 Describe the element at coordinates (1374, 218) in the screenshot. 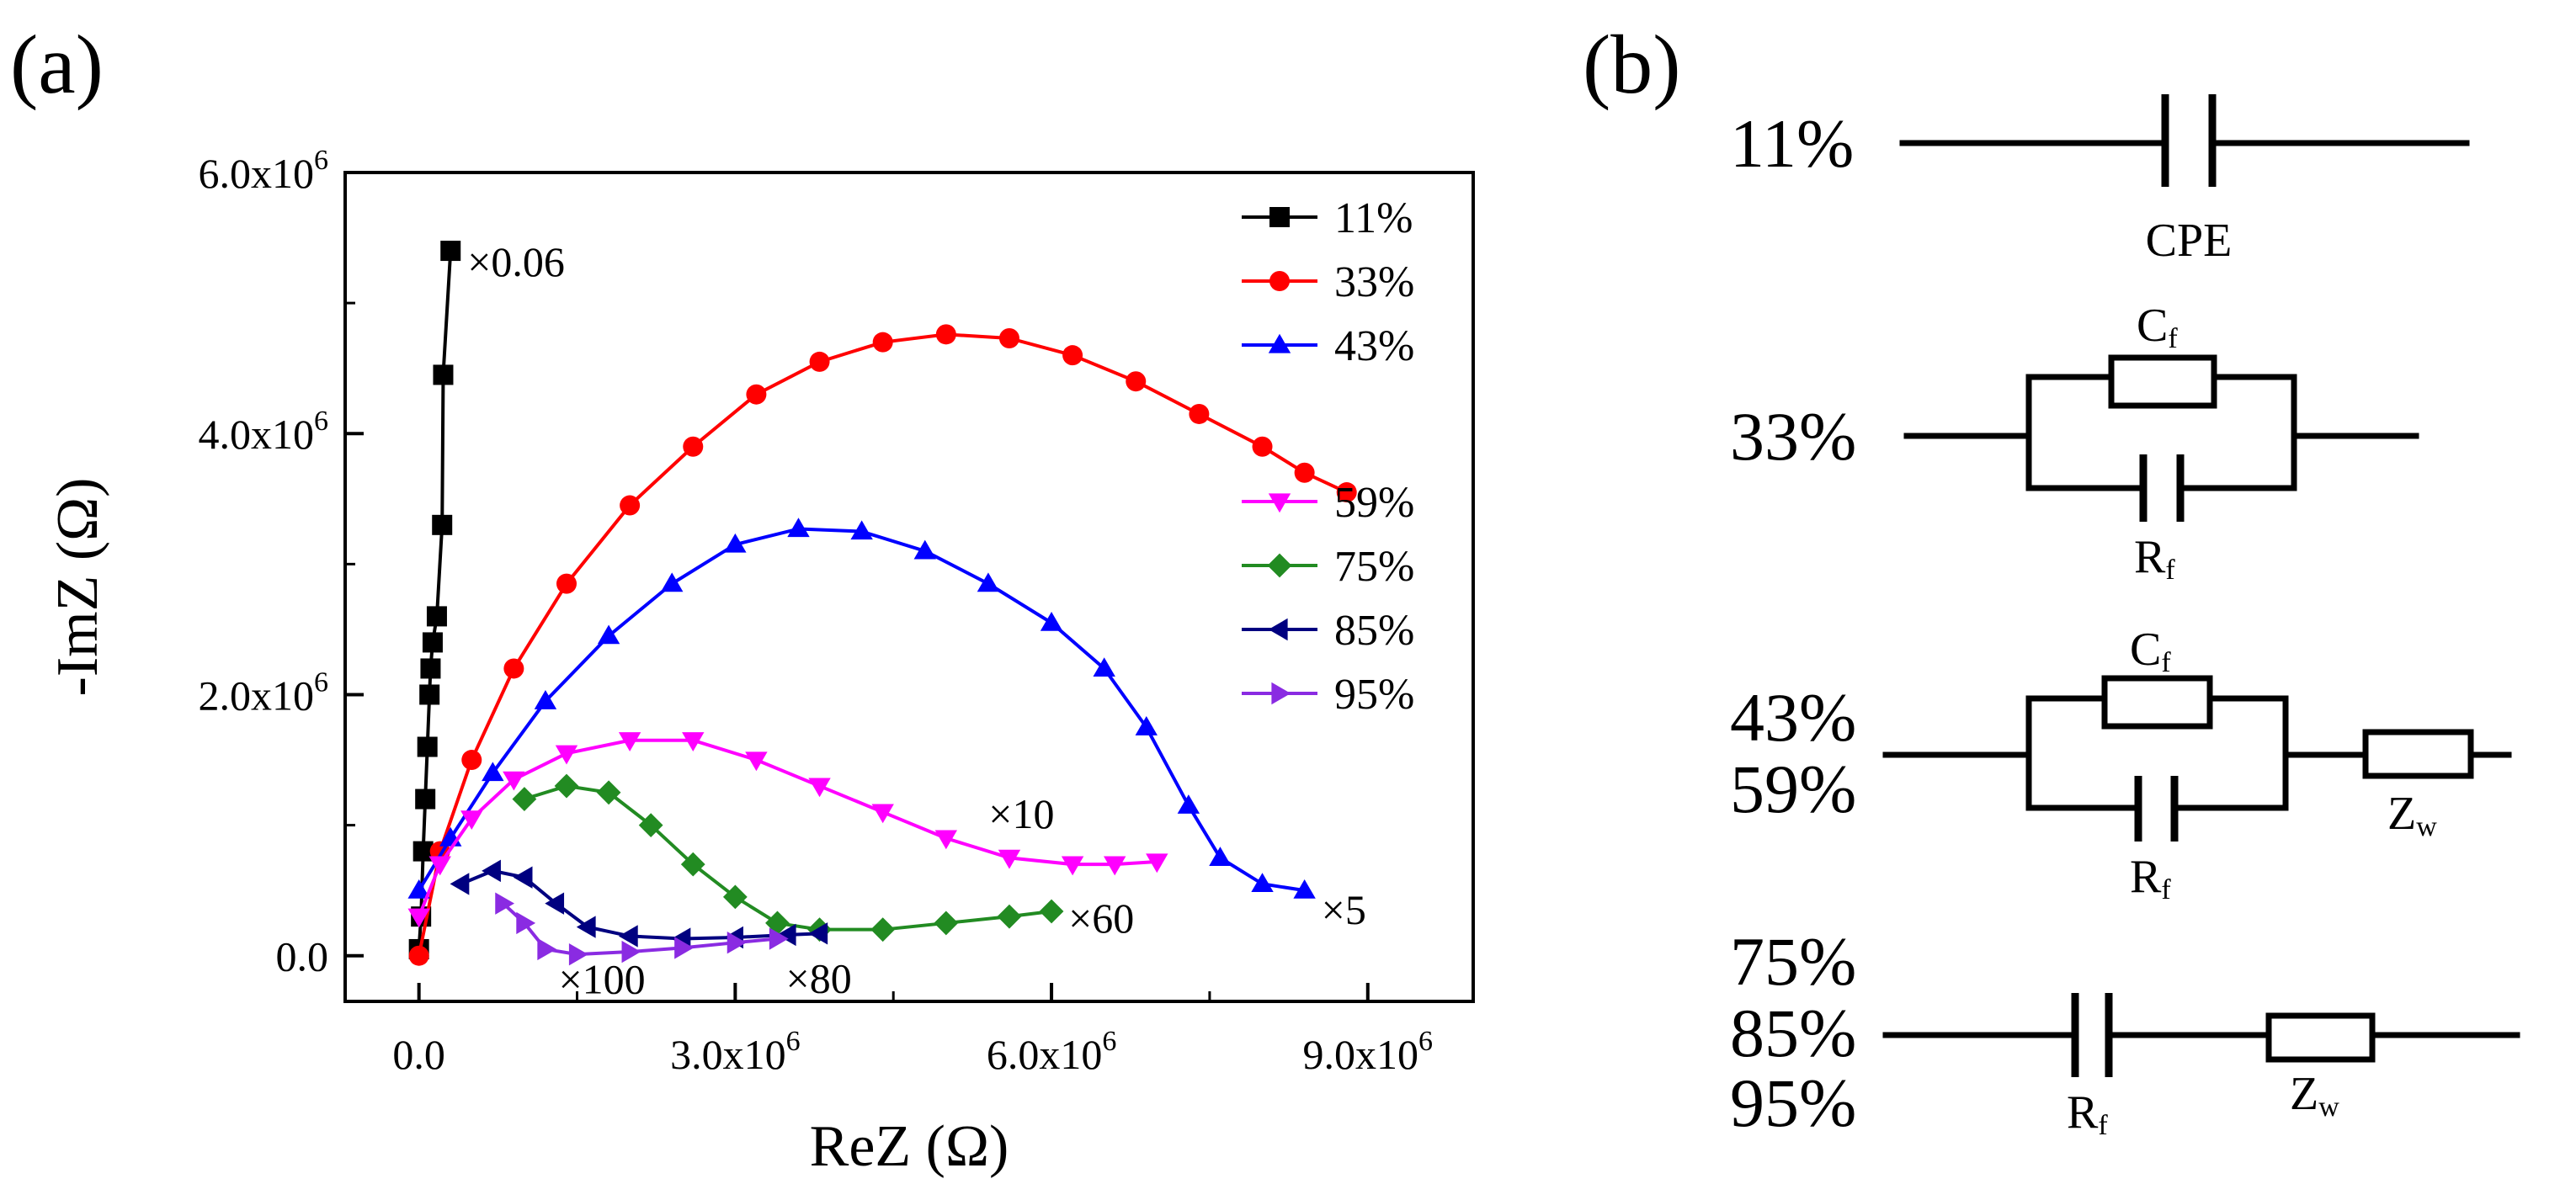

I see `legend-label: 11%` at that location.